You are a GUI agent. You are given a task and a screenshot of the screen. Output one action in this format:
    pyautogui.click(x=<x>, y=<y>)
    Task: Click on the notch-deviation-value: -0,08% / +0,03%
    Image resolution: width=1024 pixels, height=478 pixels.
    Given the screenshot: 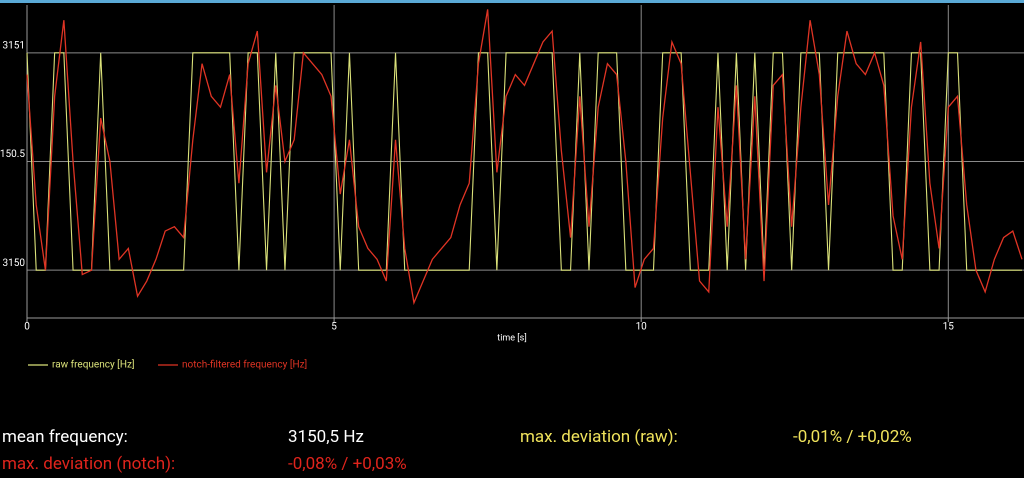 What is the action you would take?
    pyautogui.click(x=347, y=464)
    